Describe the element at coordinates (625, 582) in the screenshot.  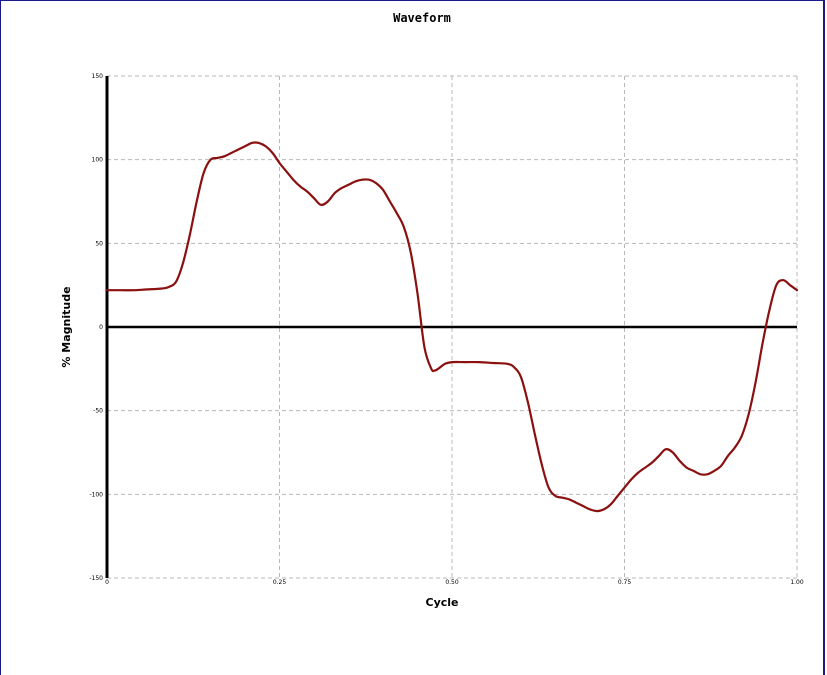
I see `x-tick-label: 0.75` at that location.